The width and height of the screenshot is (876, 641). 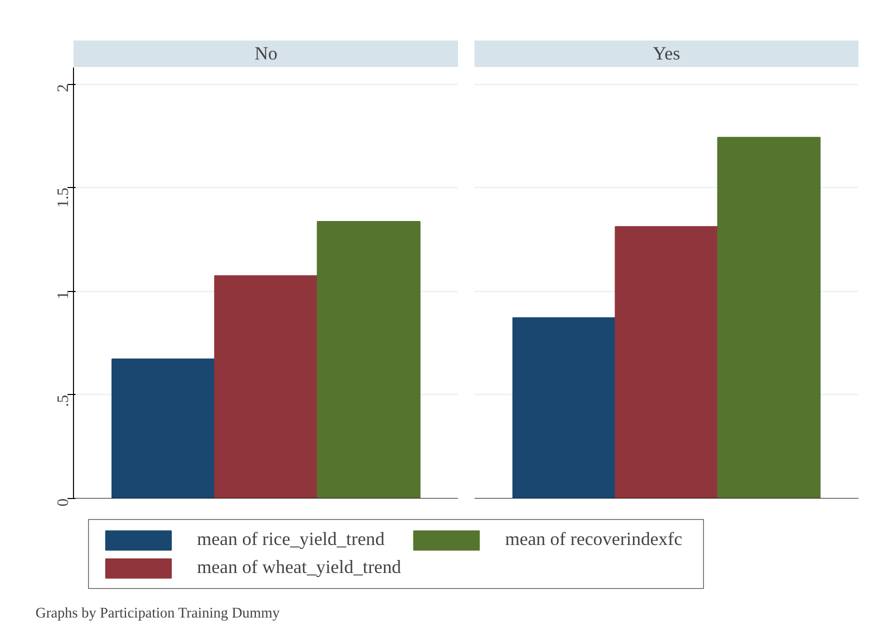 What do you see at coordinates (299, 568) in the screenshot?
I see `legend-label: mean of wheat_yield_trend` at bounding box center [299, 568].